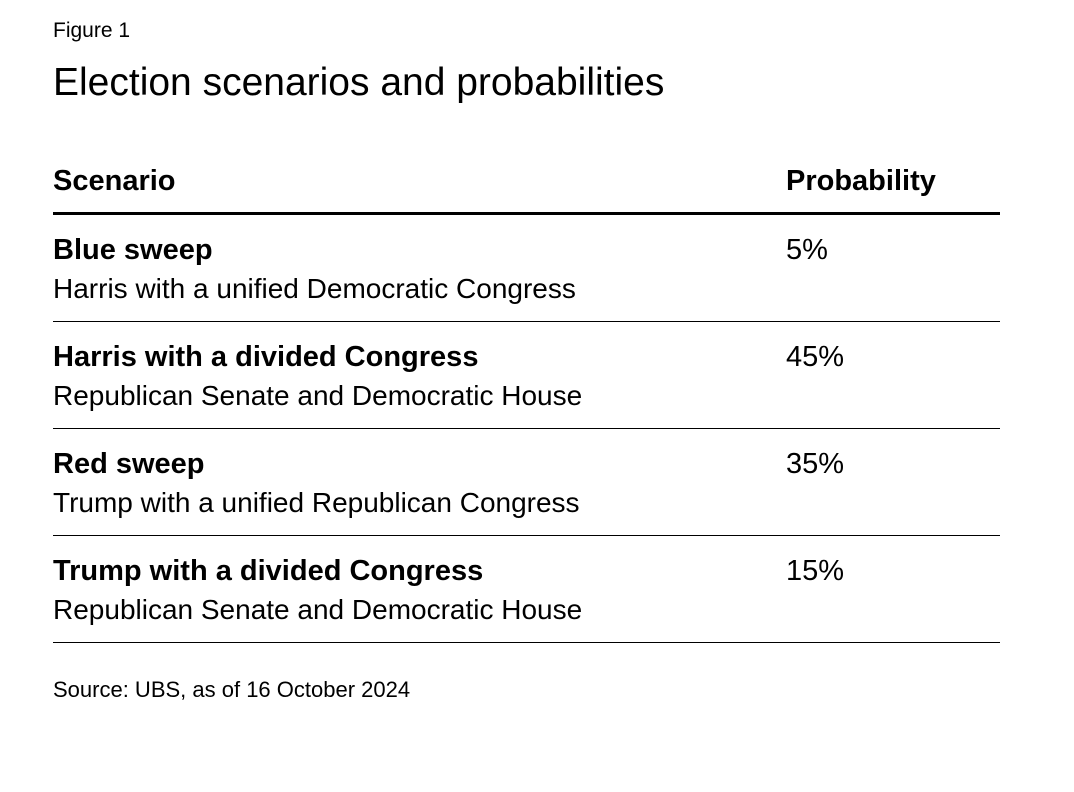 The height and width of the screenshot is (792, 1074). Describe the element at coordinates (359, 82) in the screenshot. I see `figure-title: Election scenarios and probabilities` at that location.